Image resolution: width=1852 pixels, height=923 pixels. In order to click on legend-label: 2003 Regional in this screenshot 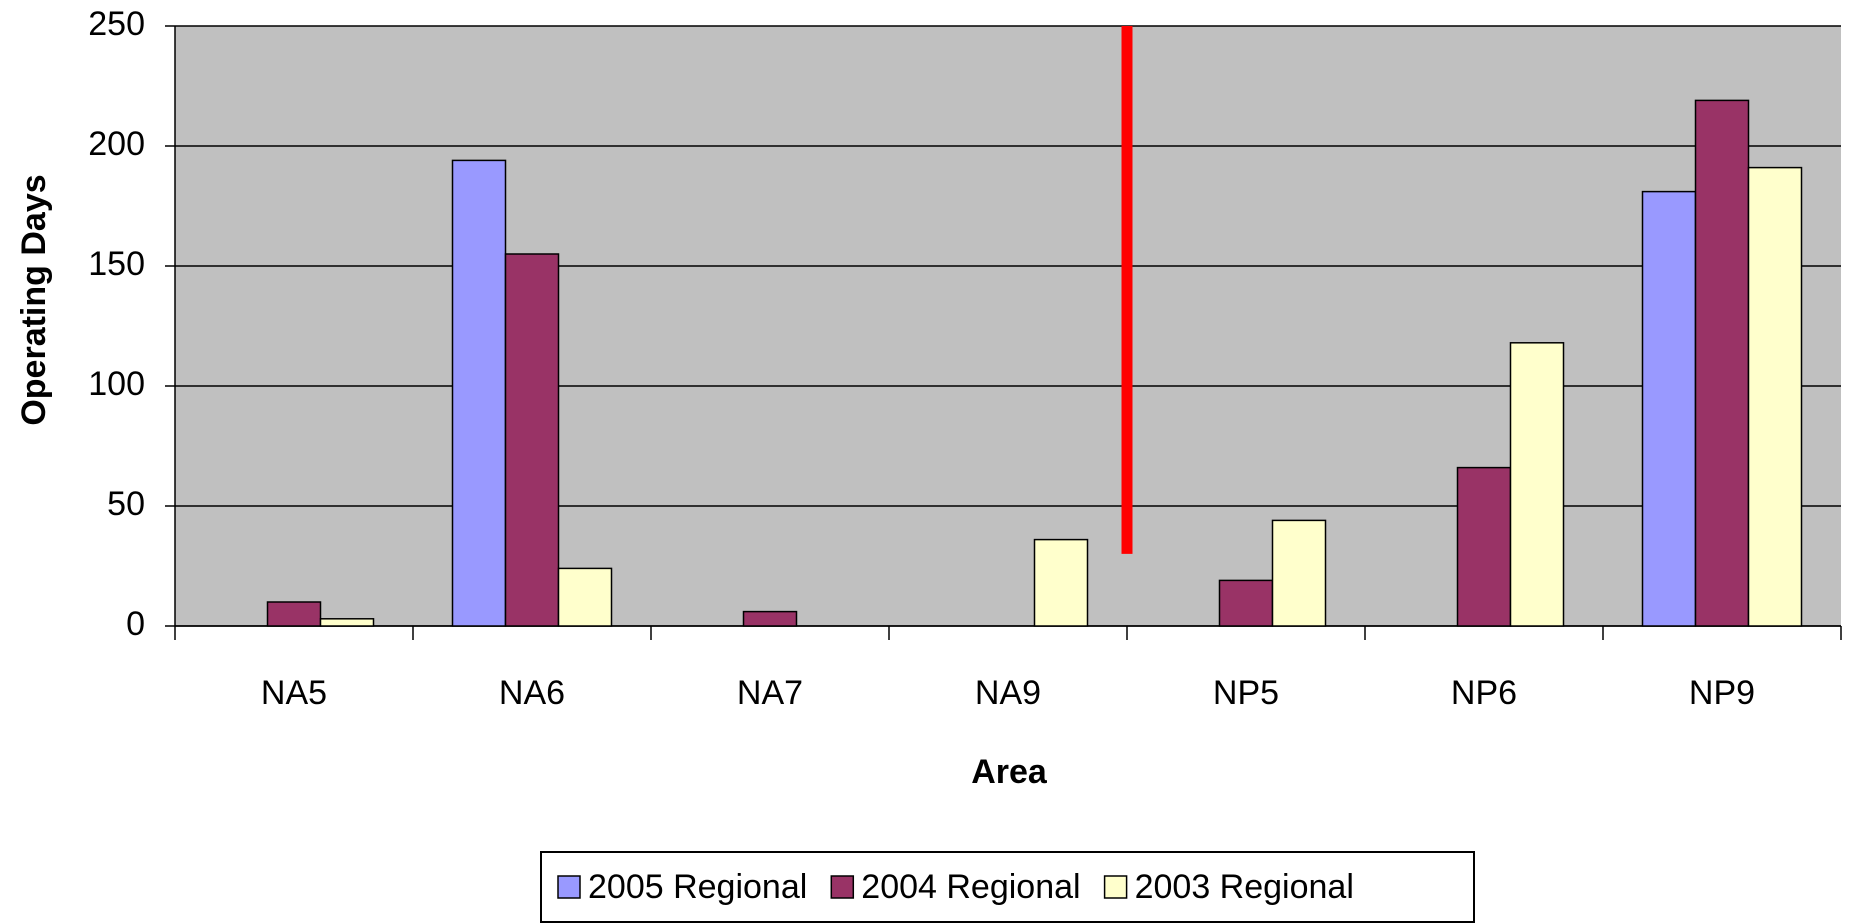, I will do `click(1244, 887)`.